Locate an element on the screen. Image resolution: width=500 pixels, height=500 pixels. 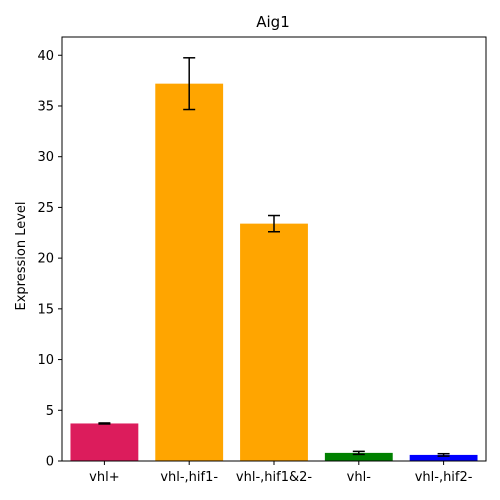
y-tick-label-0: 0 is located at coordinates (50, 462).